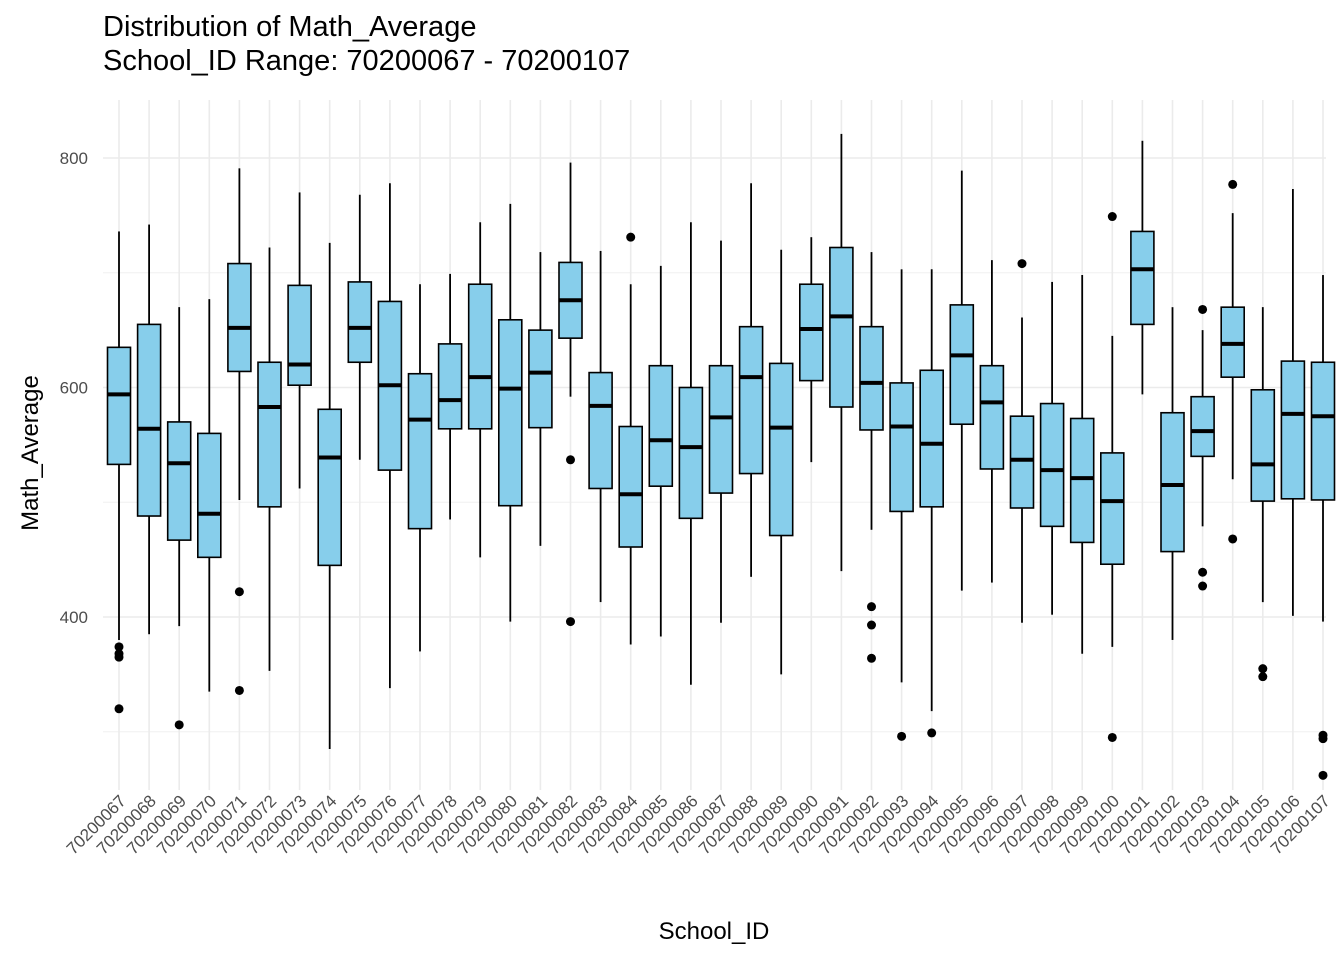  I want to click on chart-title: Distribution of Math_Average, so click(290, 27).